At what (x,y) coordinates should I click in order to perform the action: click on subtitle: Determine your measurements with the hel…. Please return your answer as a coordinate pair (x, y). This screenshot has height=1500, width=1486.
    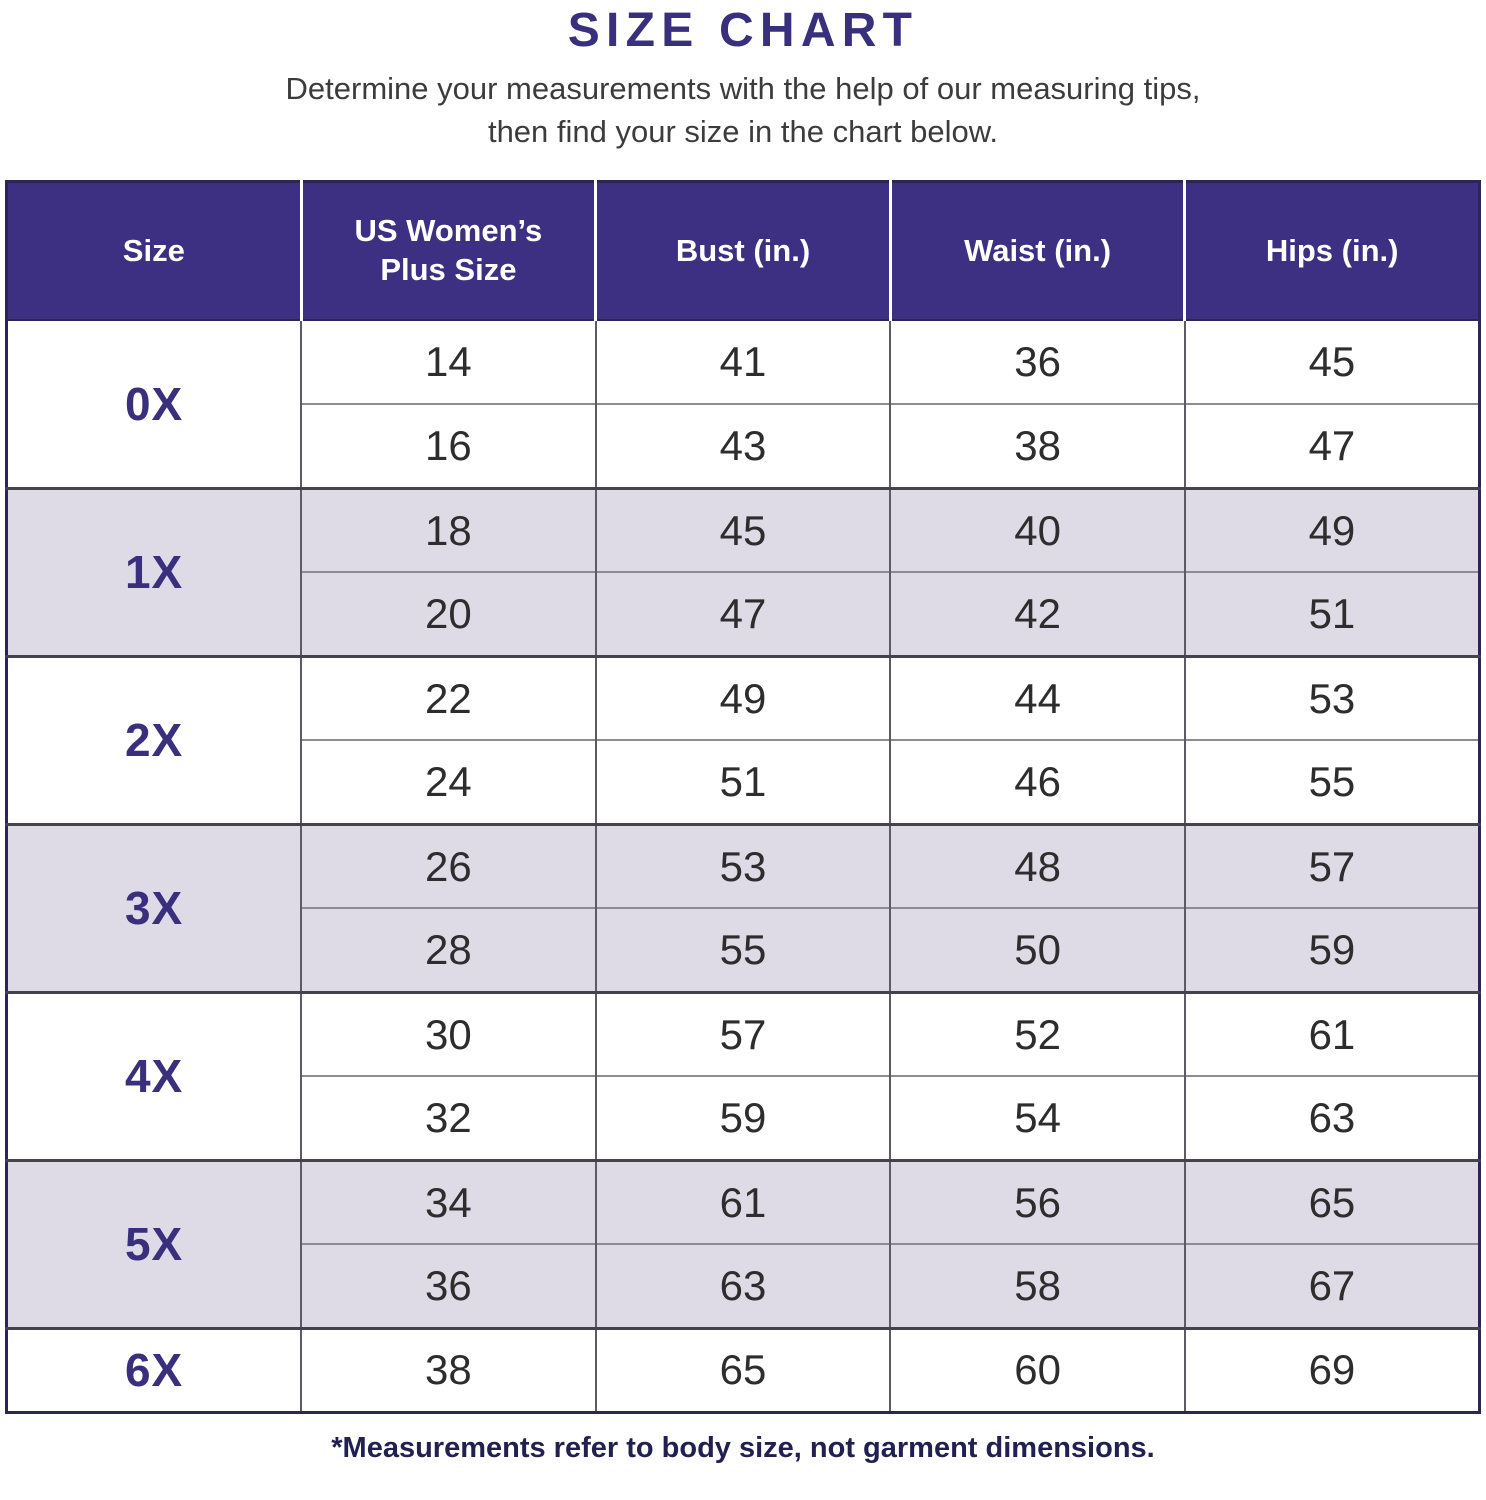
    Looking at the image, I should click on (743, 111).